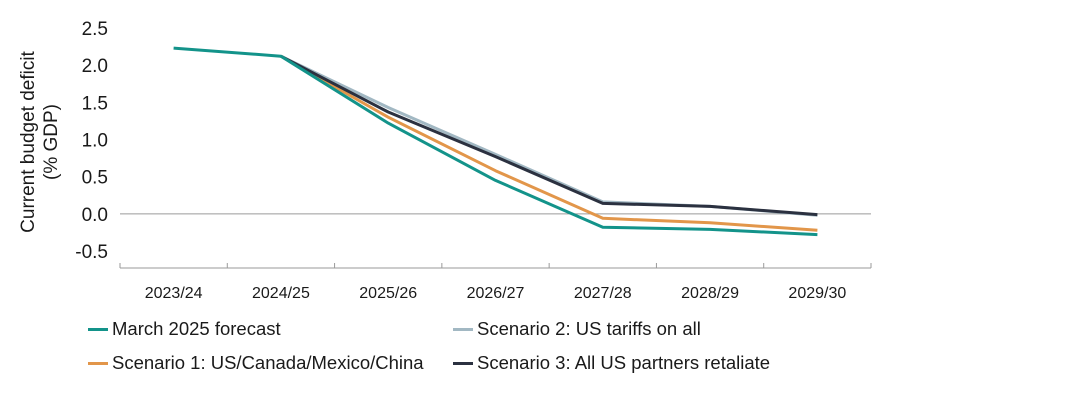 The height and width of the screenshot is (400, 1088). Describe the element at coordinates (98, 329) in the screenshot. I see `legend-swatch-march-2025-forecast` at that location.